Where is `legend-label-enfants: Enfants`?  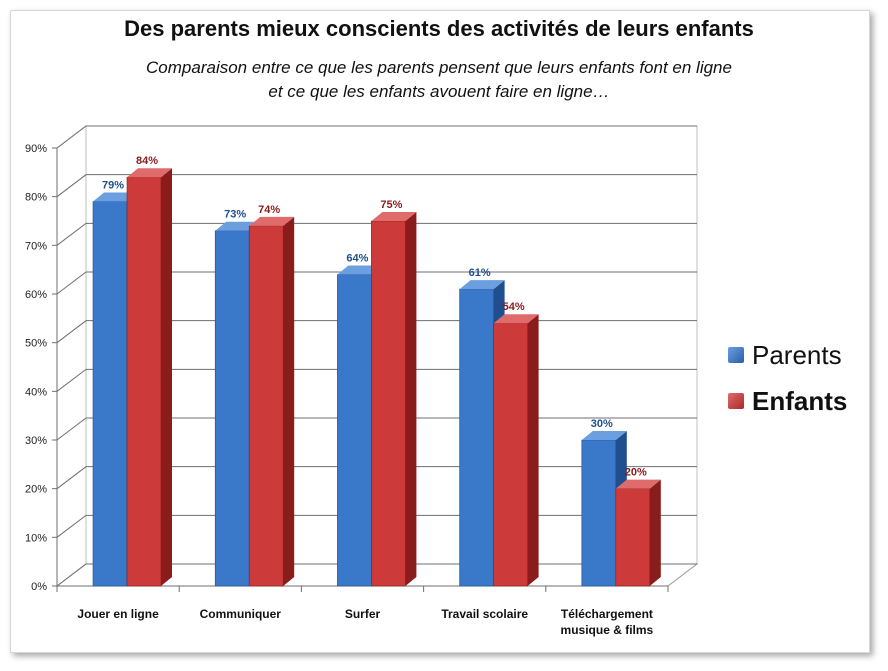 legend-label-enfants: Enfants is located at coordinates (800, 400).